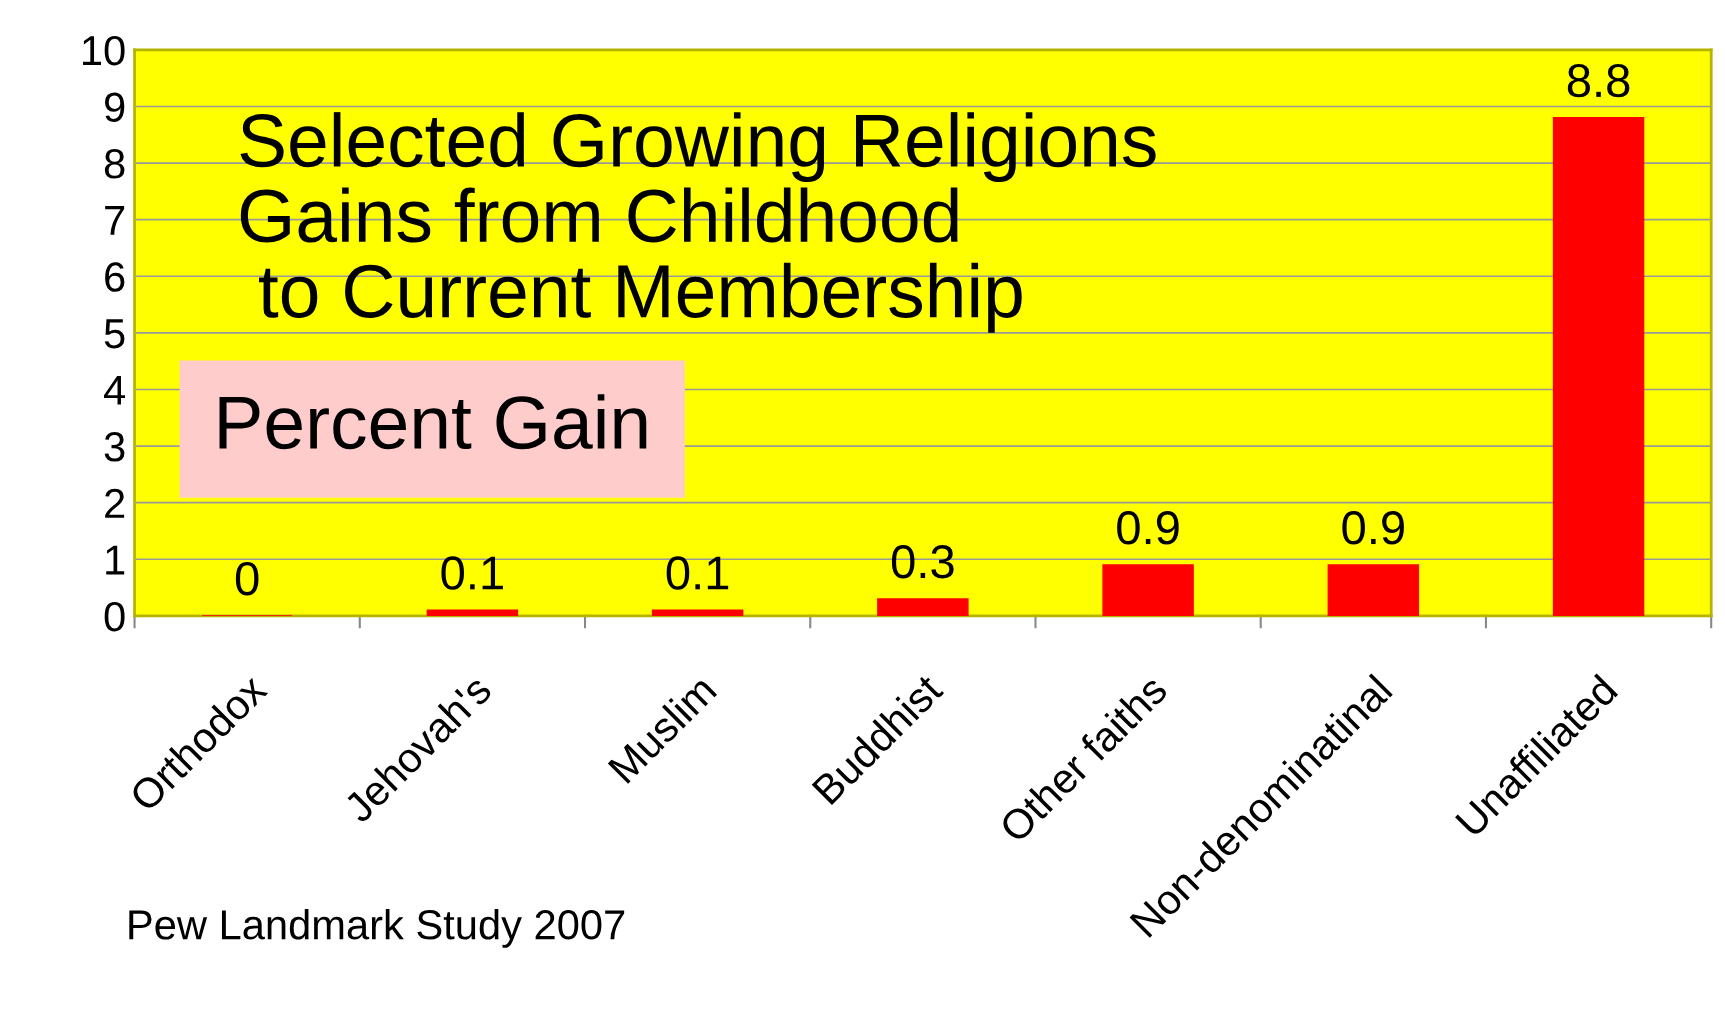 This screenshot has height=1018, width=1725. What do you see at coordinates (377, 928) in the screenshot?
I see `text: Pew Landmark Study 2007` at bounding box center [377, 928].